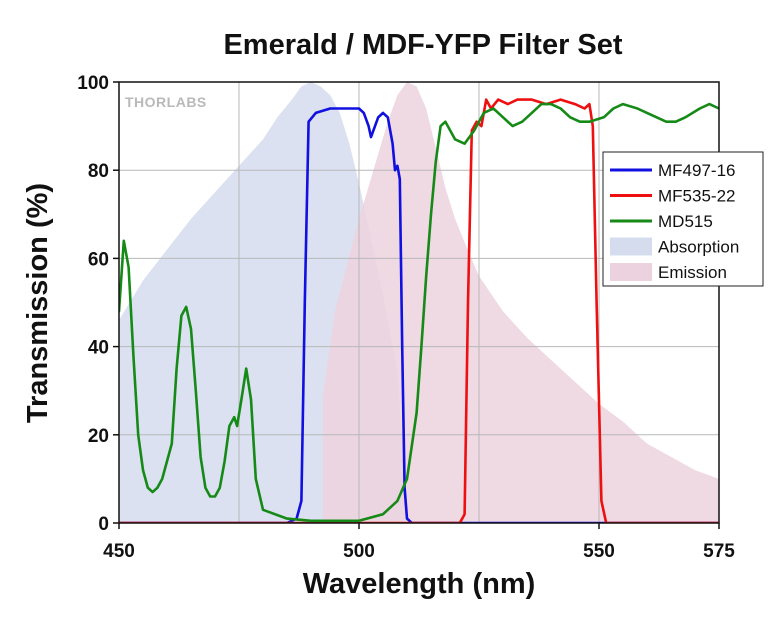 The width and height of the screenshot is (780, 630). What do you see at coordinates (719, 551) in the screenshot?
I see `x-tick-label-575: 575` at bounding box center [719, 551].